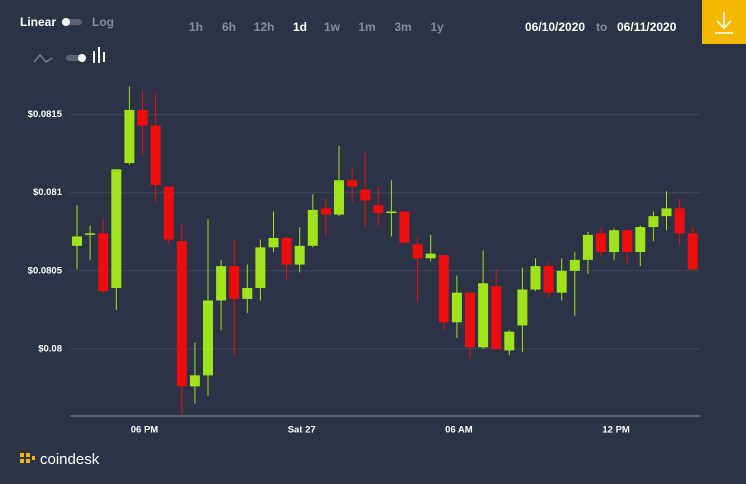 The image size is (746, 484). Describe the element at coordinates (264, 27) in the screenshot. I see `timeframe-button: 12h` at that location.